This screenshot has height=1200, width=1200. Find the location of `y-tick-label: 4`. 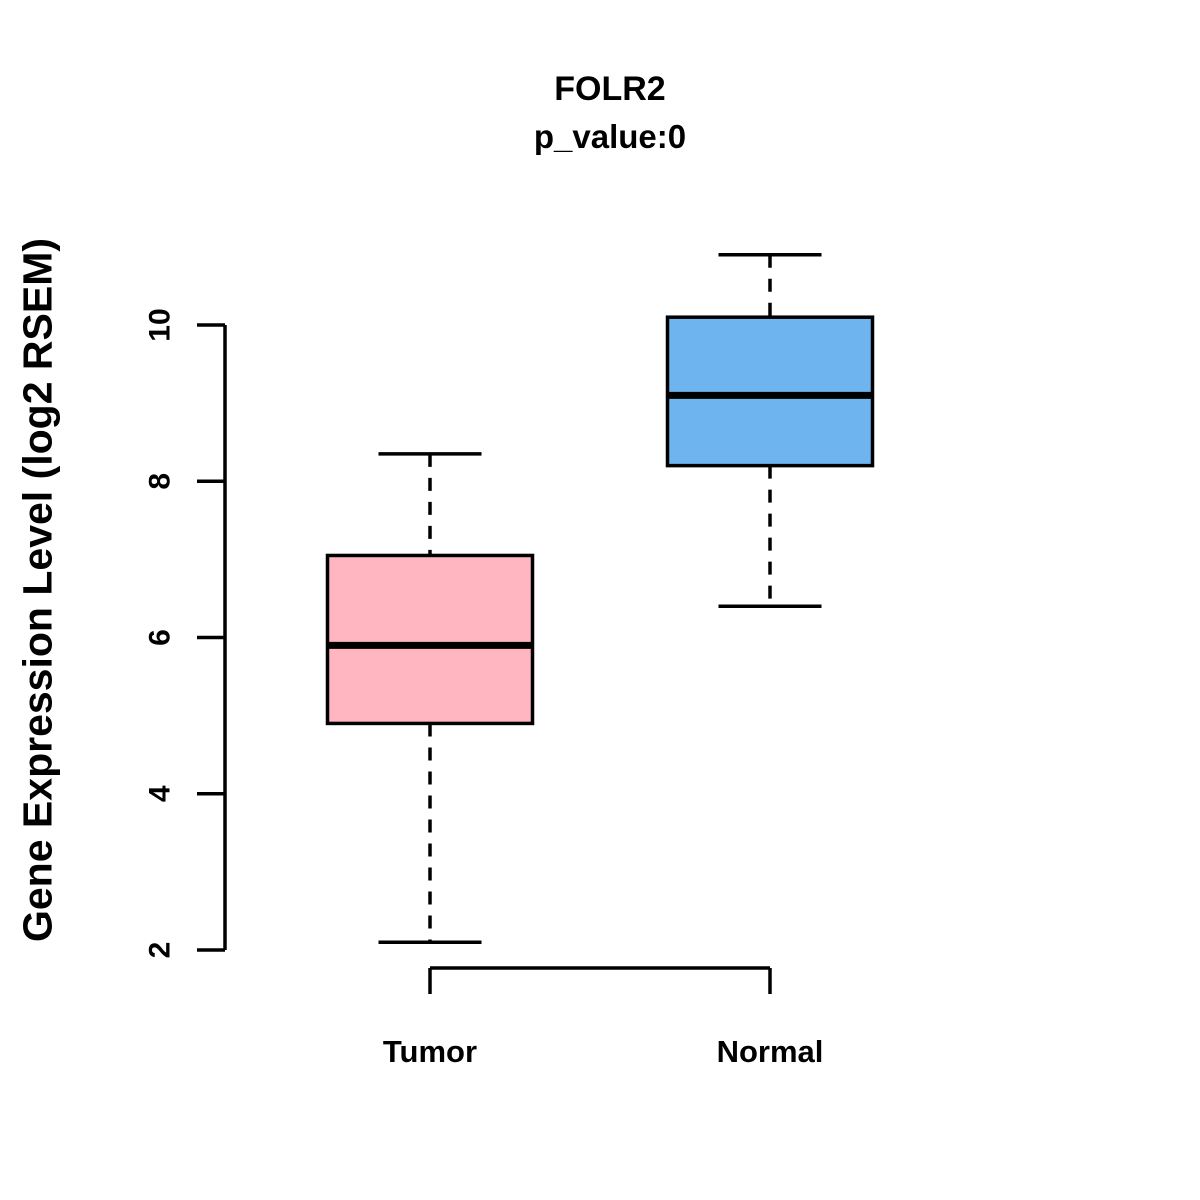

y-tick-label: 4 is located at coordinates (160, 793).